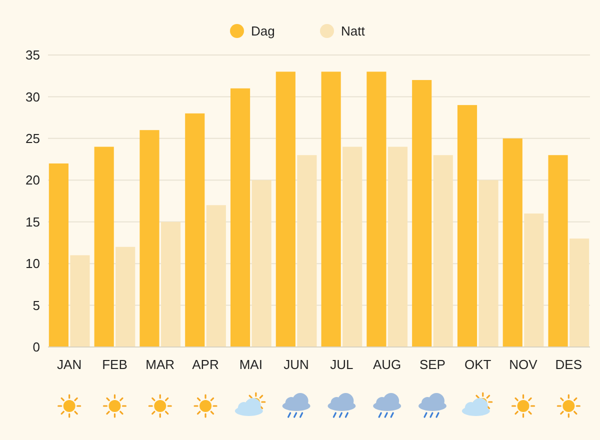  I want to click on y-tick-label: 35, so click(33, 55).